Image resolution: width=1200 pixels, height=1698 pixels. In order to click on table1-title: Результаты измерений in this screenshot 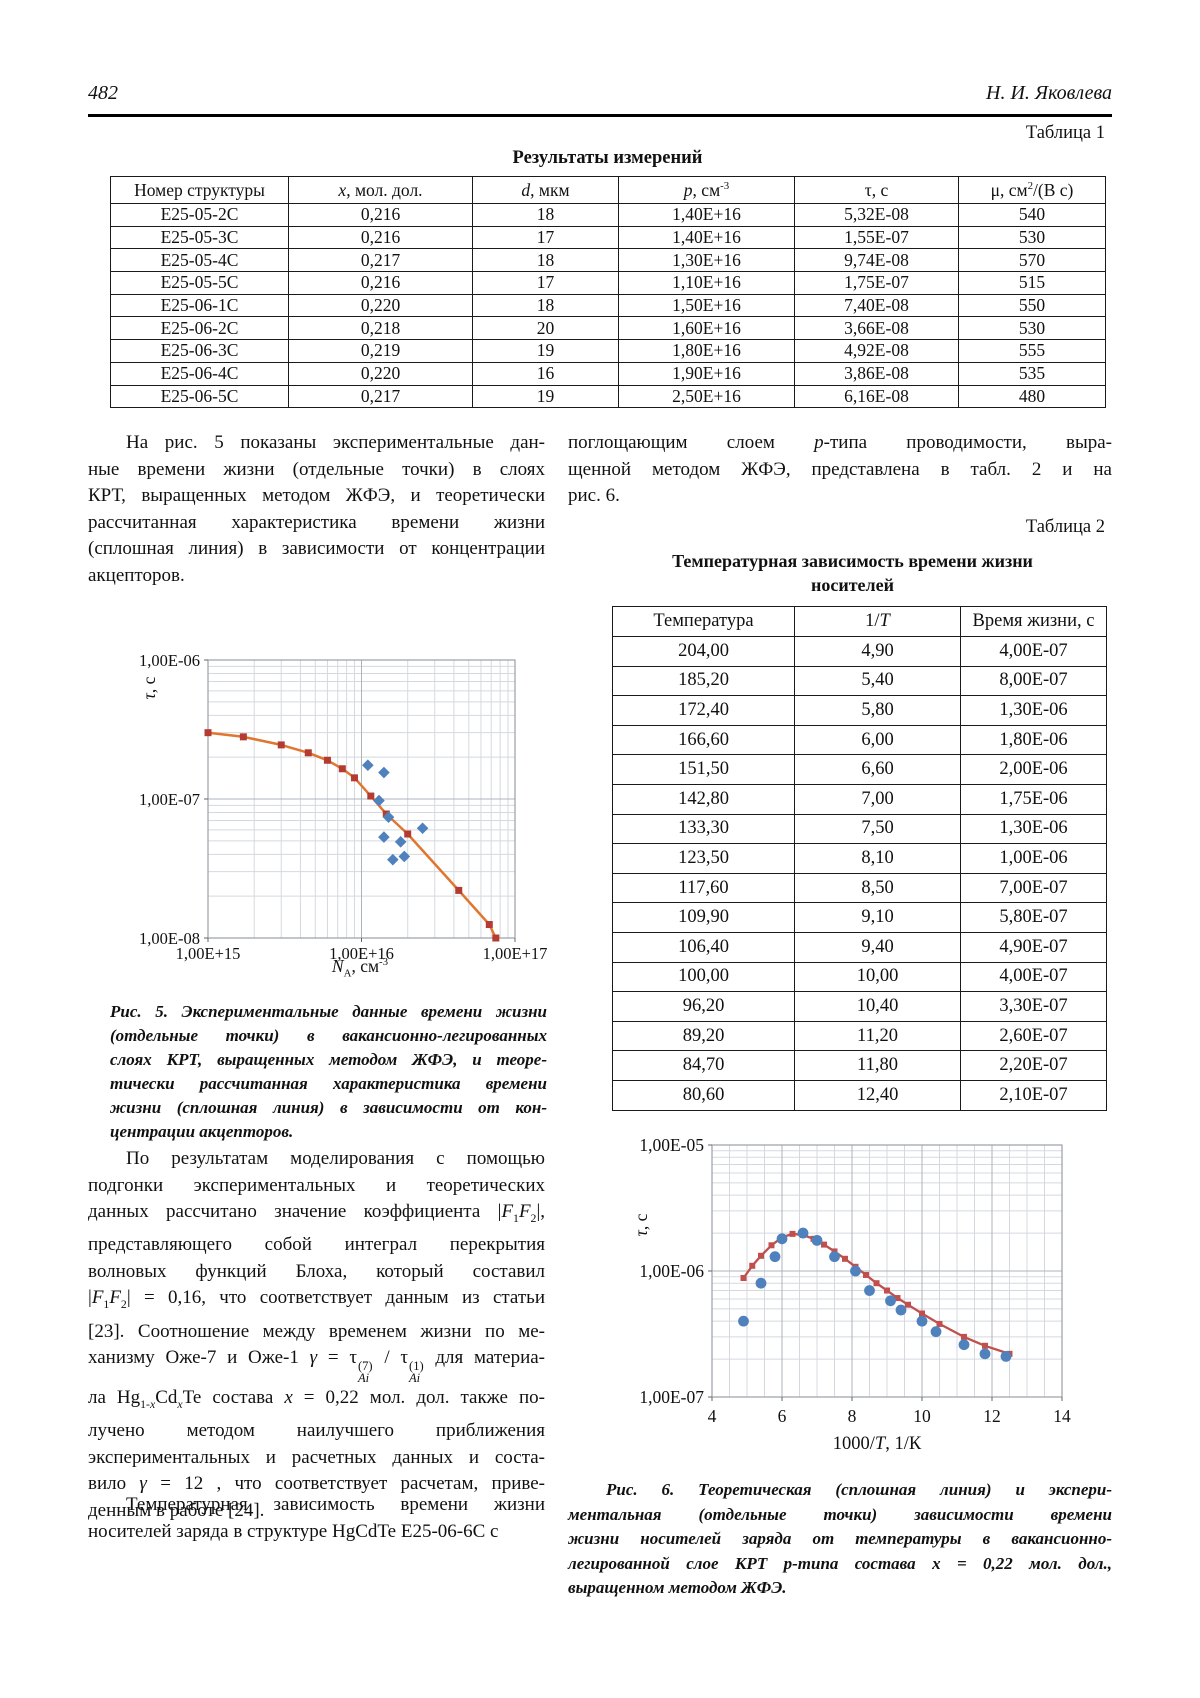, I will do `click(607, 158)`.